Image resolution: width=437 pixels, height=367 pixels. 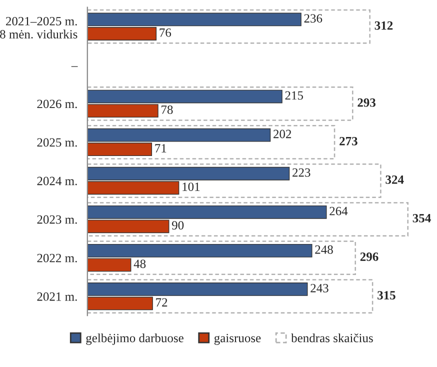 What do you see at coordinates (369, 256) in the screenshot?
I see `data-label: 296` at bounding box center [369, 256].